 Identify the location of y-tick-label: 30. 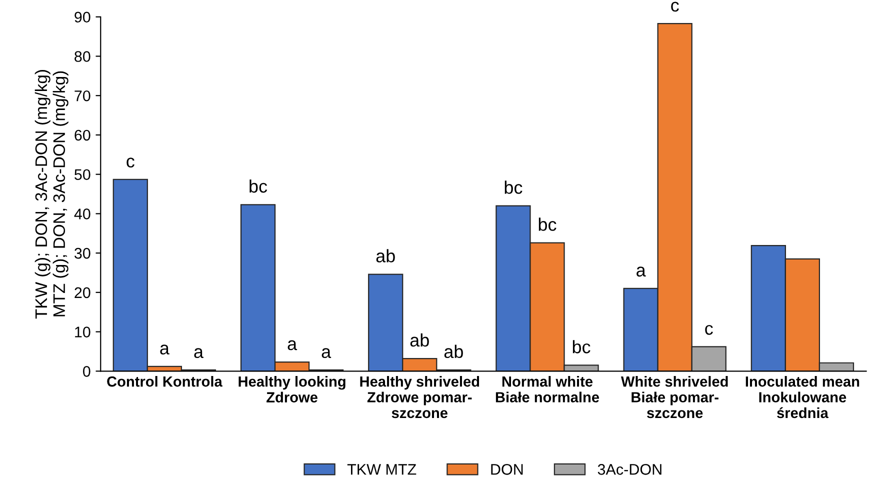
(82, 253).